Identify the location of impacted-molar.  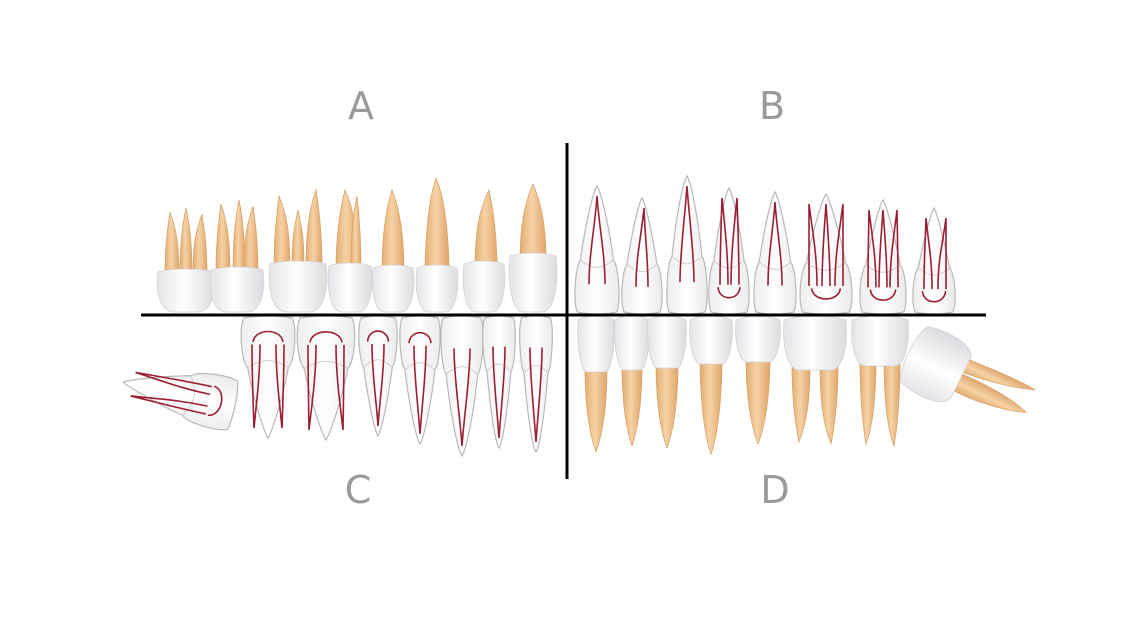
(180, 401).